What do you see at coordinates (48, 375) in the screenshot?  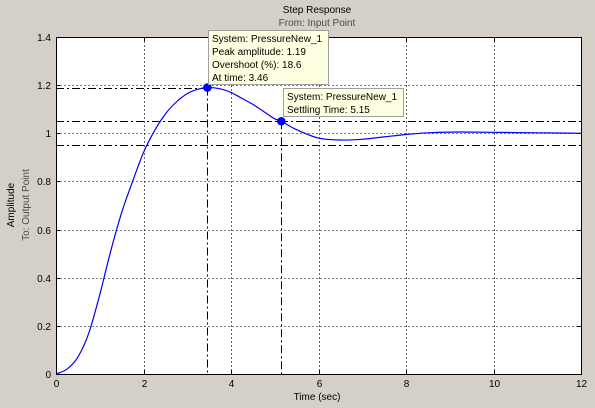 I see `y-tick-label: 0` at bounding box center [48, 375].